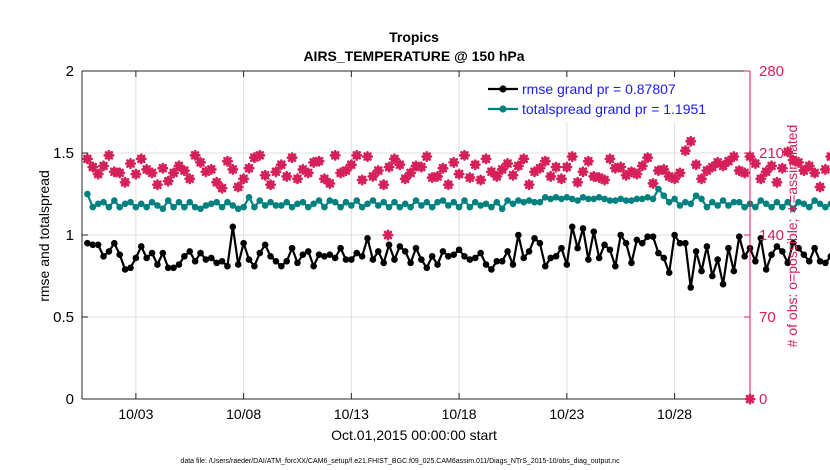 This screenshot has height=470, width=830. Describe the element at coordinates (458, 257) in the screenshot. I see `rmse-line` at that location.